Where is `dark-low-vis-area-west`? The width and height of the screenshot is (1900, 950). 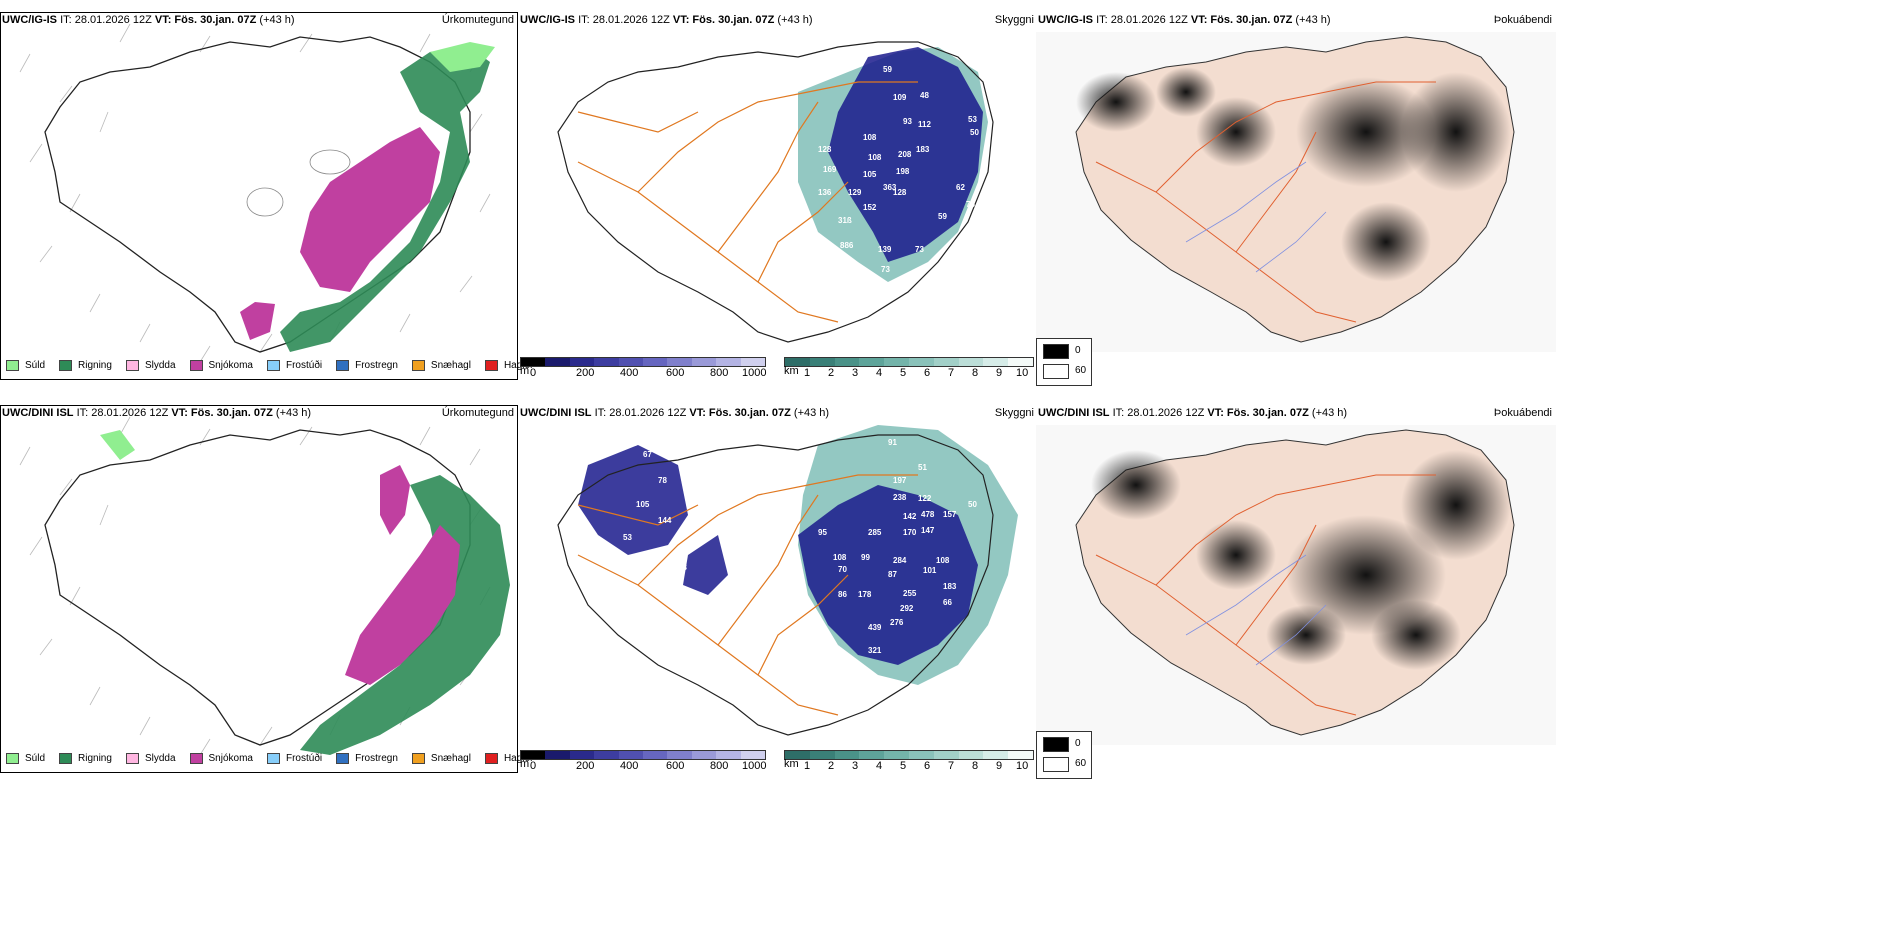
dark-low-vis-area-west is located at coordinates (633, 500).